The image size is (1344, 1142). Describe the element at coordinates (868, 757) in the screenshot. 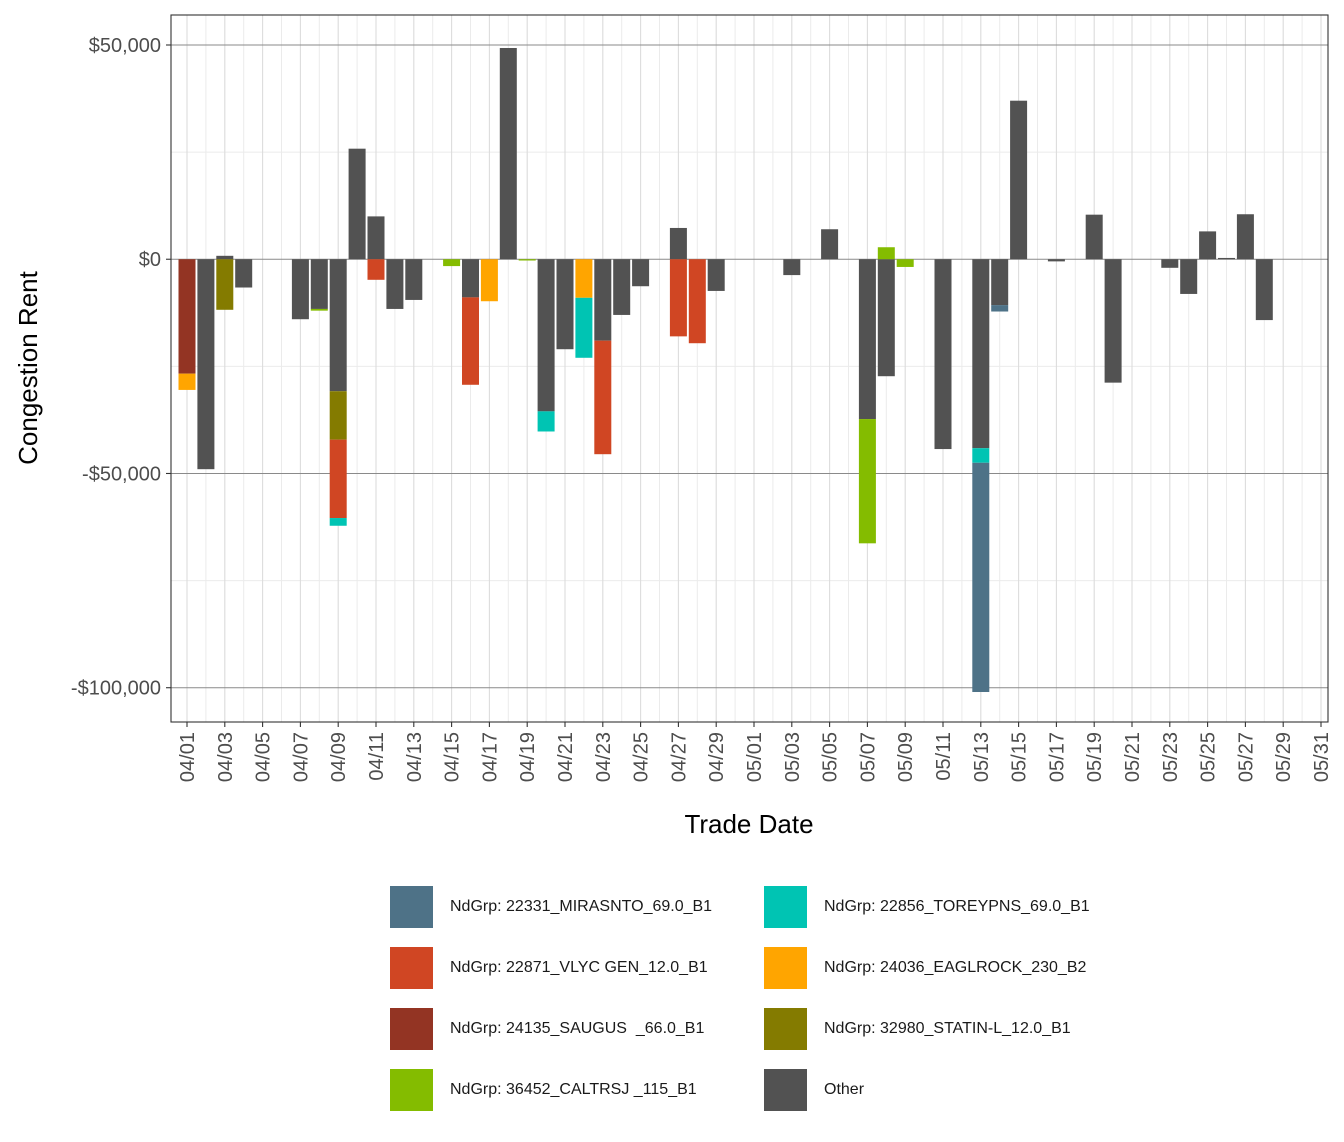

I see `x-tick-label: 05/07` at that location.